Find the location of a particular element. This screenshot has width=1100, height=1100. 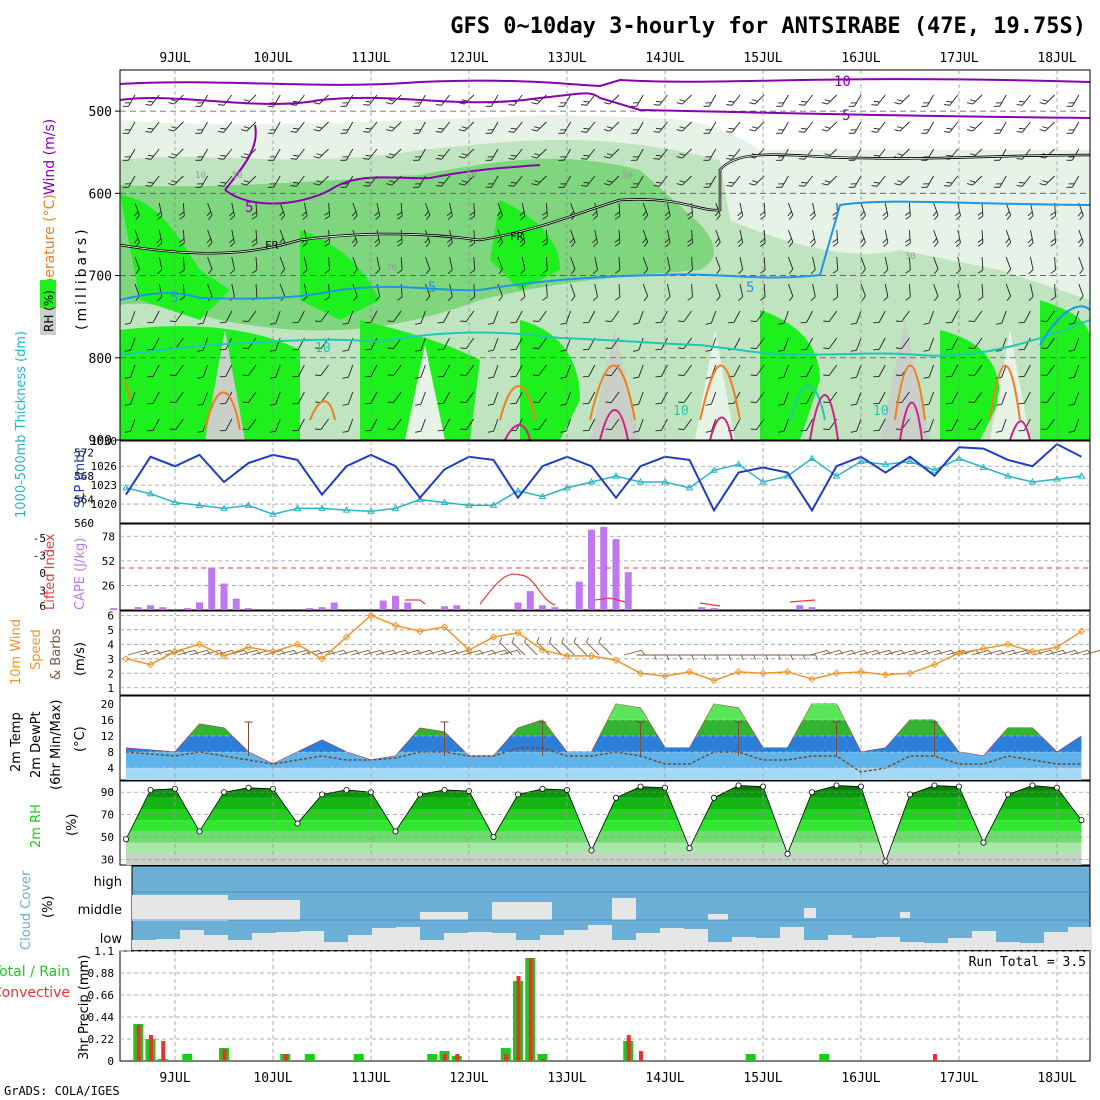

li-line is located at coordinates (610, 590).